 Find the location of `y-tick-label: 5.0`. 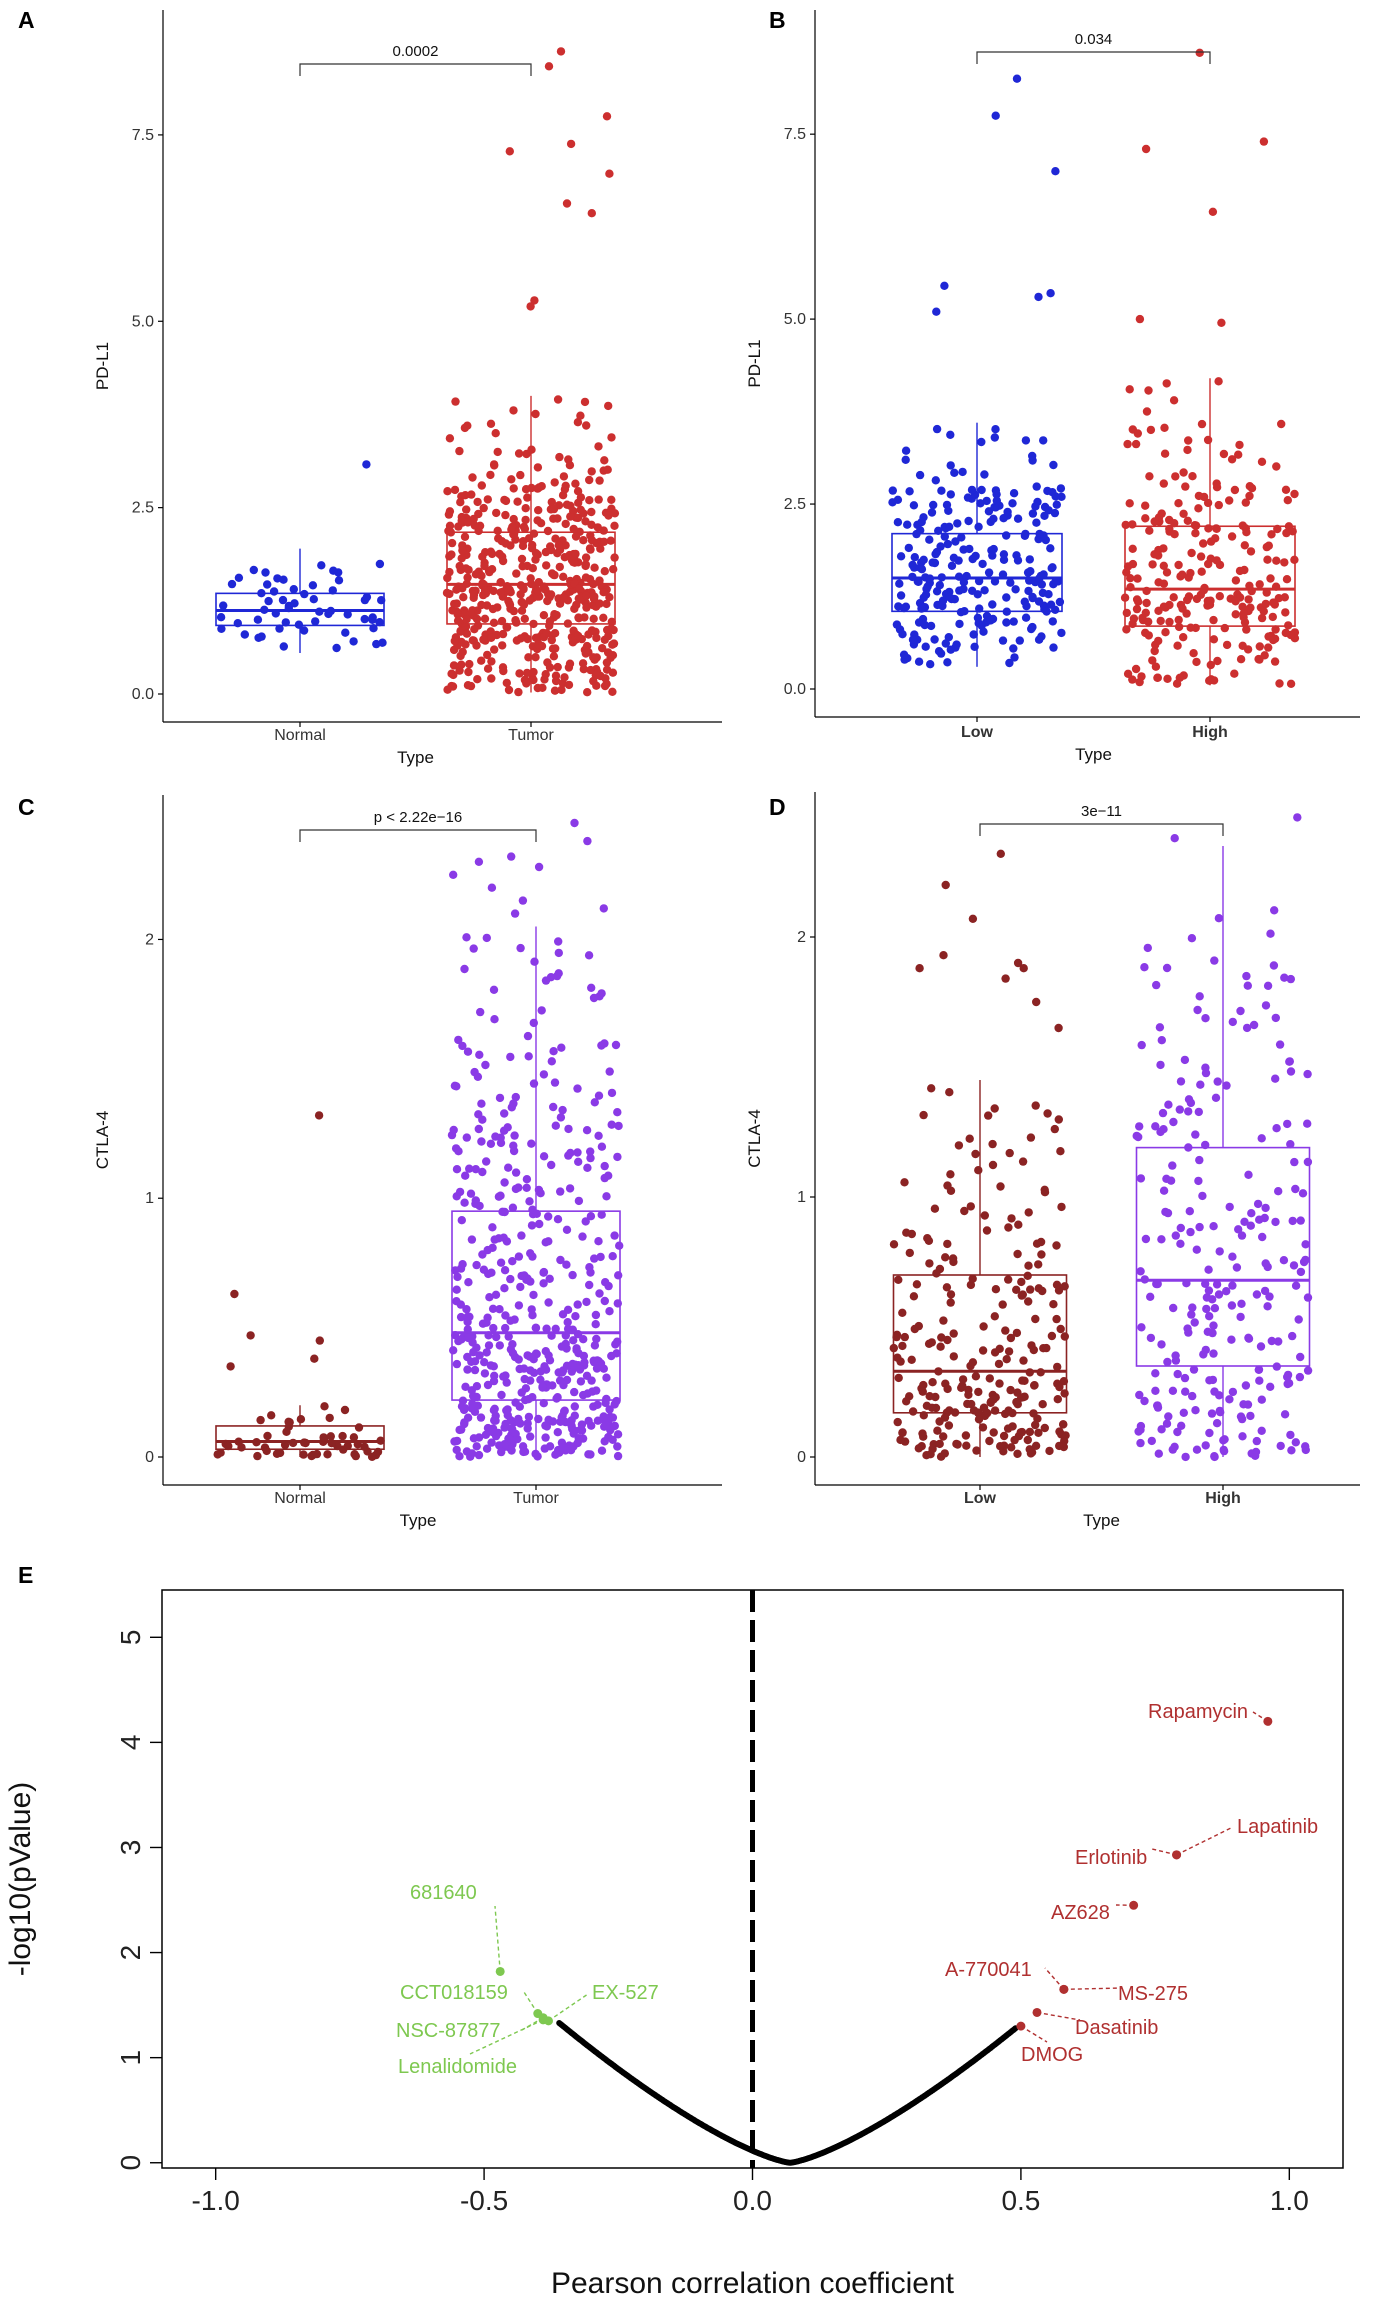

y-tick-label: 5.0 is located at coordinates (795, 319).